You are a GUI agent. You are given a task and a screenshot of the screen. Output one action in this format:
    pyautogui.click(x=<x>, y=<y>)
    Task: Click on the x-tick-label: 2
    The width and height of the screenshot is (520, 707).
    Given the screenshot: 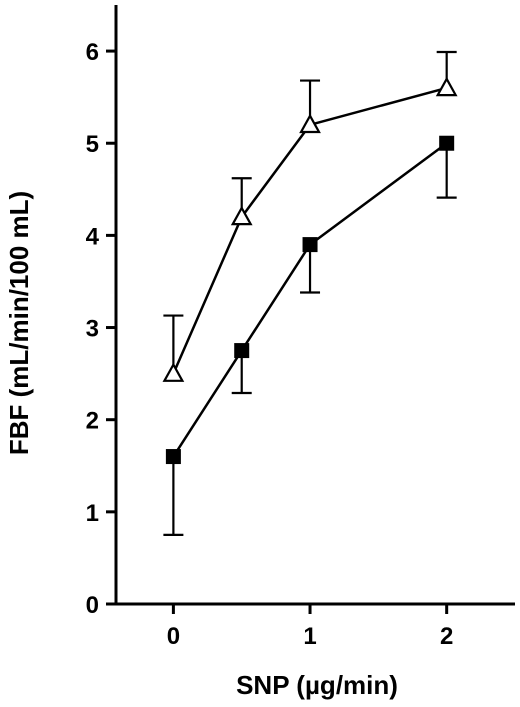 What is the action you would take?
    pyautogui.click(x=446, y=636)
    